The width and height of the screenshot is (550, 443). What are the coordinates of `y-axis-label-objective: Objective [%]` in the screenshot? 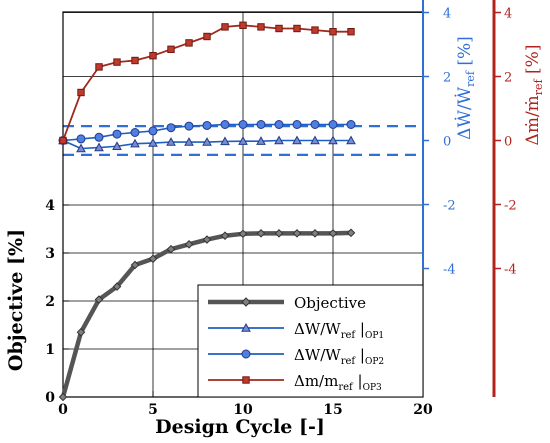 It's located at (16, 300).